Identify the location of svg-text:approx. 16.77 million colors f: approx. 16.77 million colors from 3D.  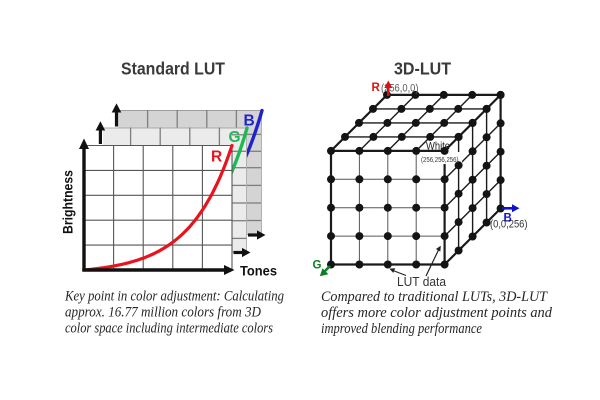
(163, 312).